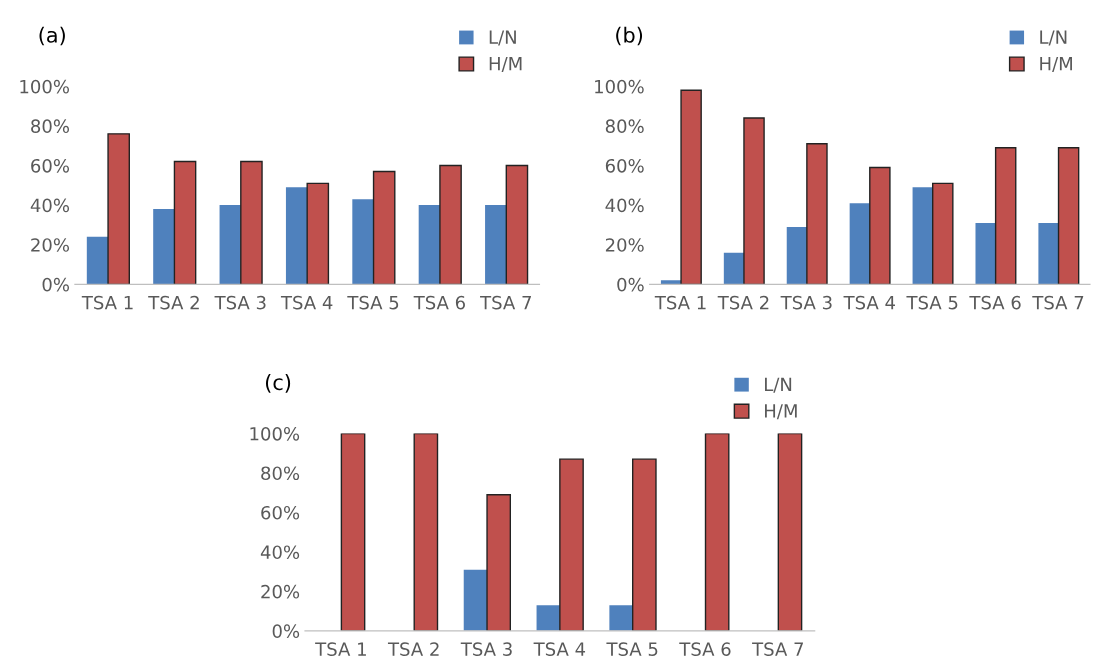 This screenshot has height=669, width=1101. I want to click on chart-title: (b), so click(629, 36).